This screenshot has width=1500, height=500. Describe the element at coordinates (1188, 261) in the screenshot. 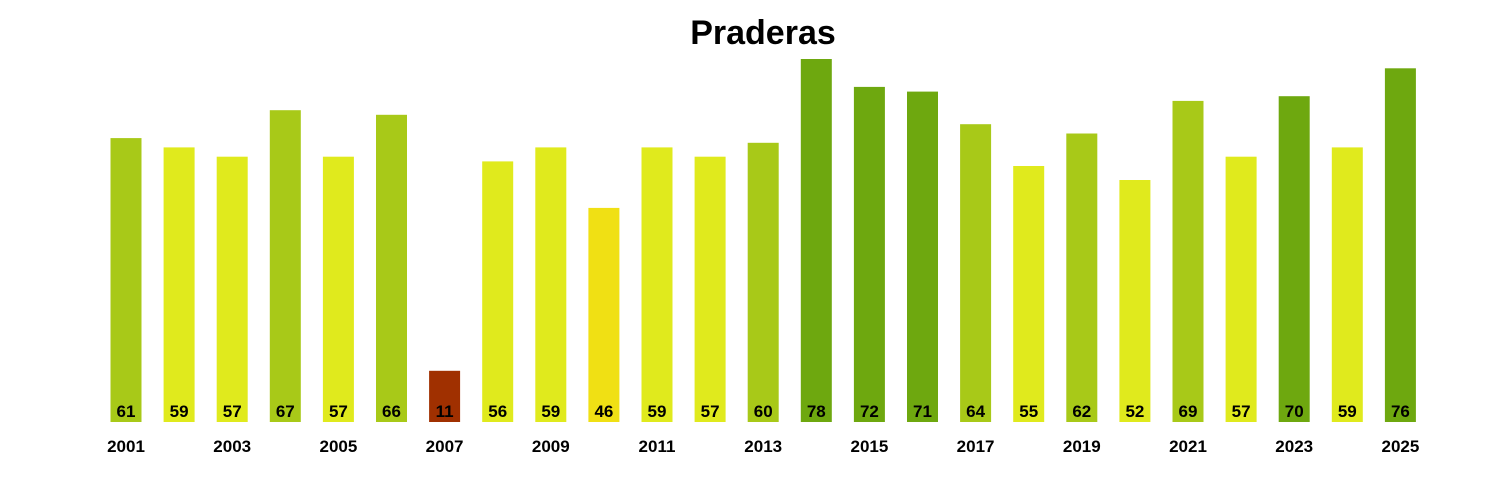

I see `bar-2021` at that location.